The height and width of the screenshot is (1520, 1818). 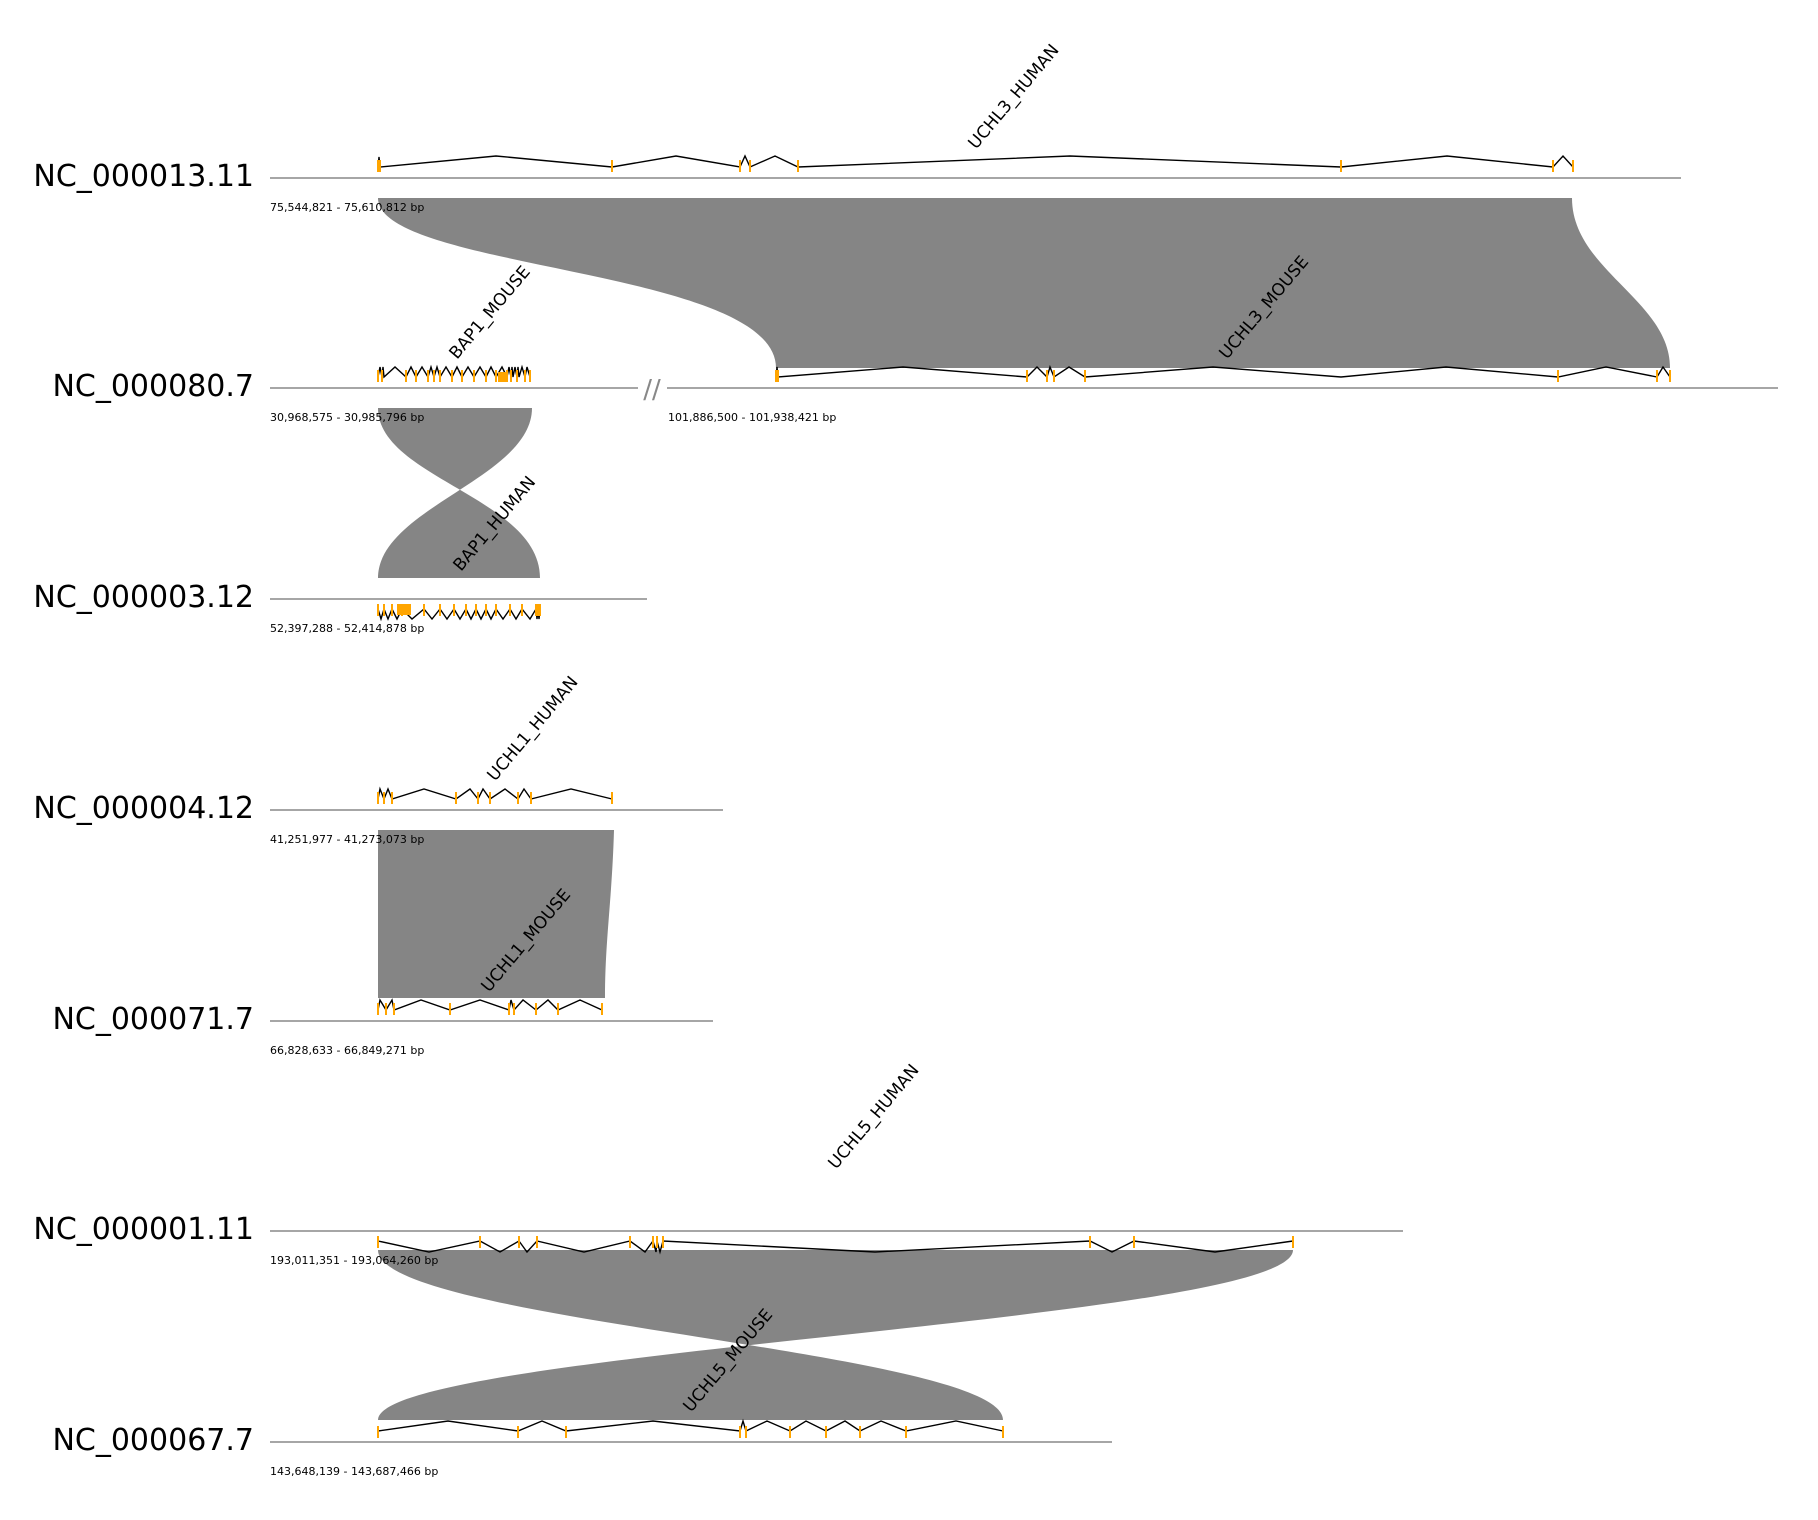 What do you see at coordinates (459, 493) in the screenshot?
I see `link-bap1` at bounding box center [459, 493].